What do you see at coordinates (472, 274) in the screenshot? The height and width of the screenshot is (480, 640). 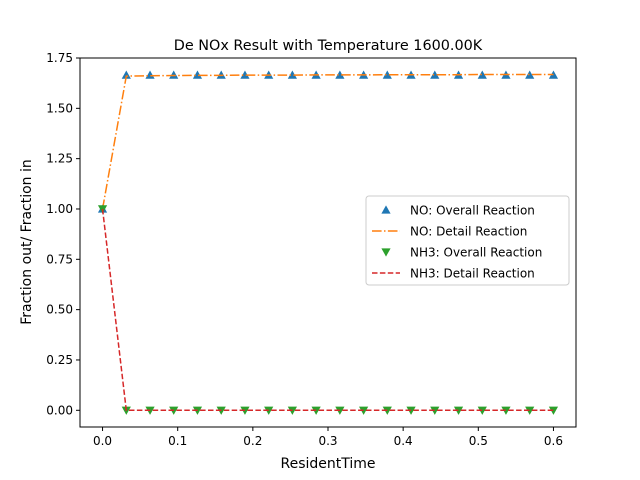 I see `legend-label-nh3-detail-reaction: NH3: Detail Reaction` at bounding box center [472, 274].